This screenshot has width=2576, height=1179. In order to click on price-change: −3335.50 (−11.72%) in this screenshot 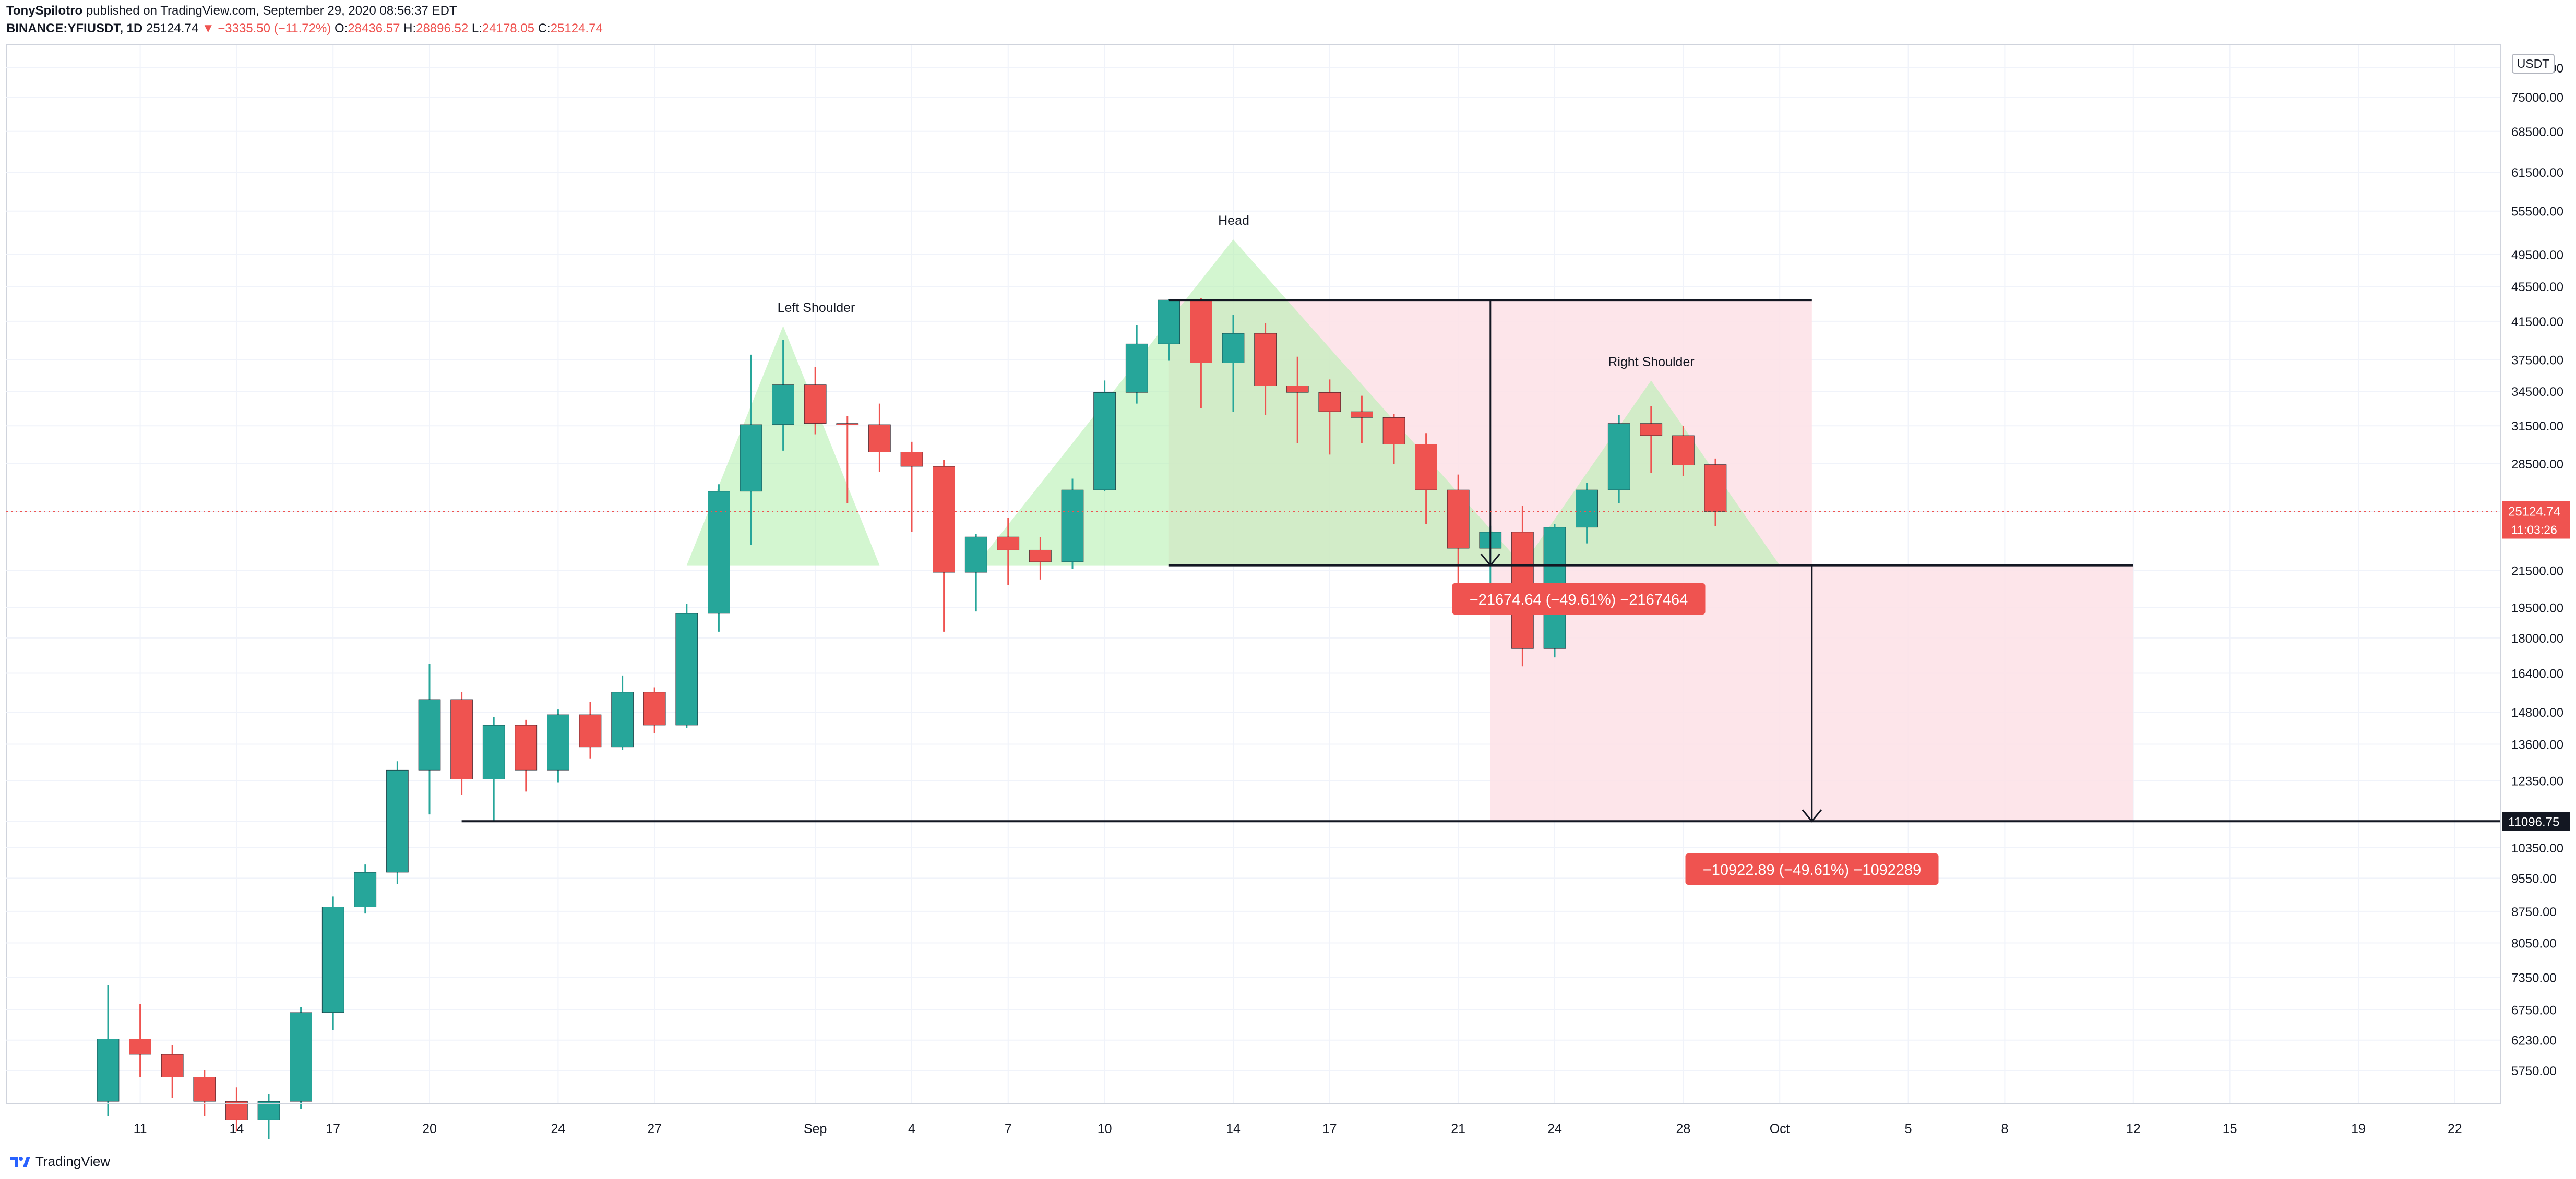, I will do `click(275, 28)`.